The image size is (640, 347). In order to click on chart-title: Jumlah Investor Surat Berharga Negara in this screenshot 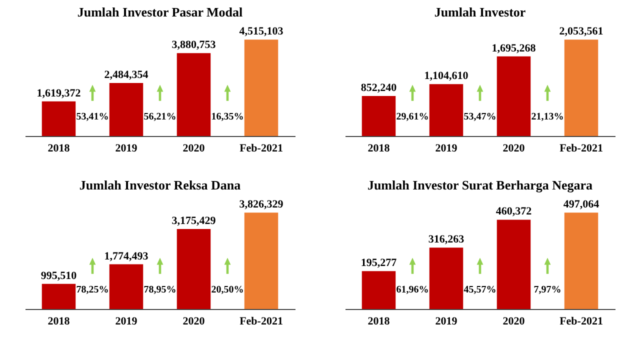, I will do `click(480, 185)`.